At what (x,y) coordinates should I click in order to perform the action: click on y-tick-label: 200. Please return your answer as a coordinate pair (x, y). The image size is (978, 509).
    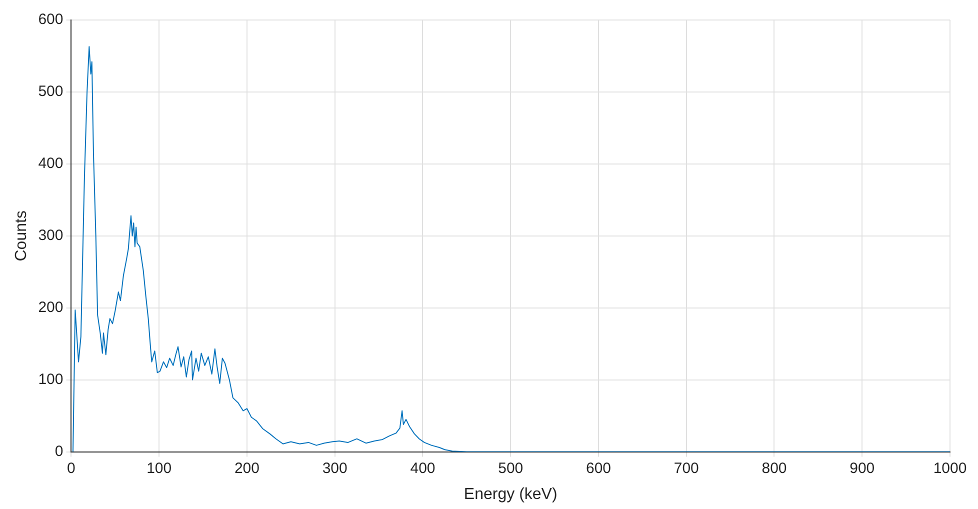
    Looking at the image, I should click on (51, 307).